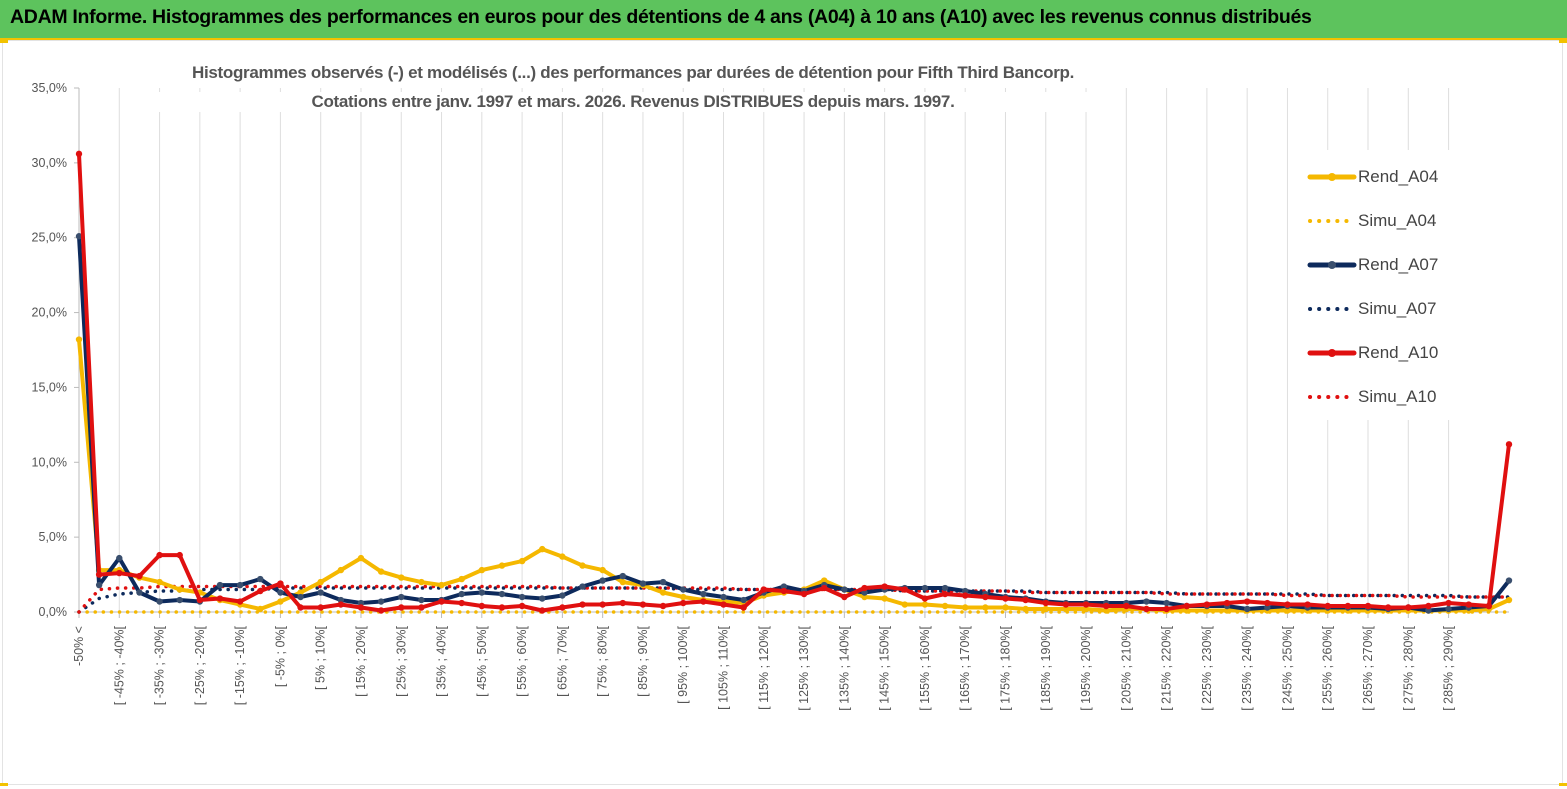  I want to click on frame-corner-top-left, so click(4, 41).